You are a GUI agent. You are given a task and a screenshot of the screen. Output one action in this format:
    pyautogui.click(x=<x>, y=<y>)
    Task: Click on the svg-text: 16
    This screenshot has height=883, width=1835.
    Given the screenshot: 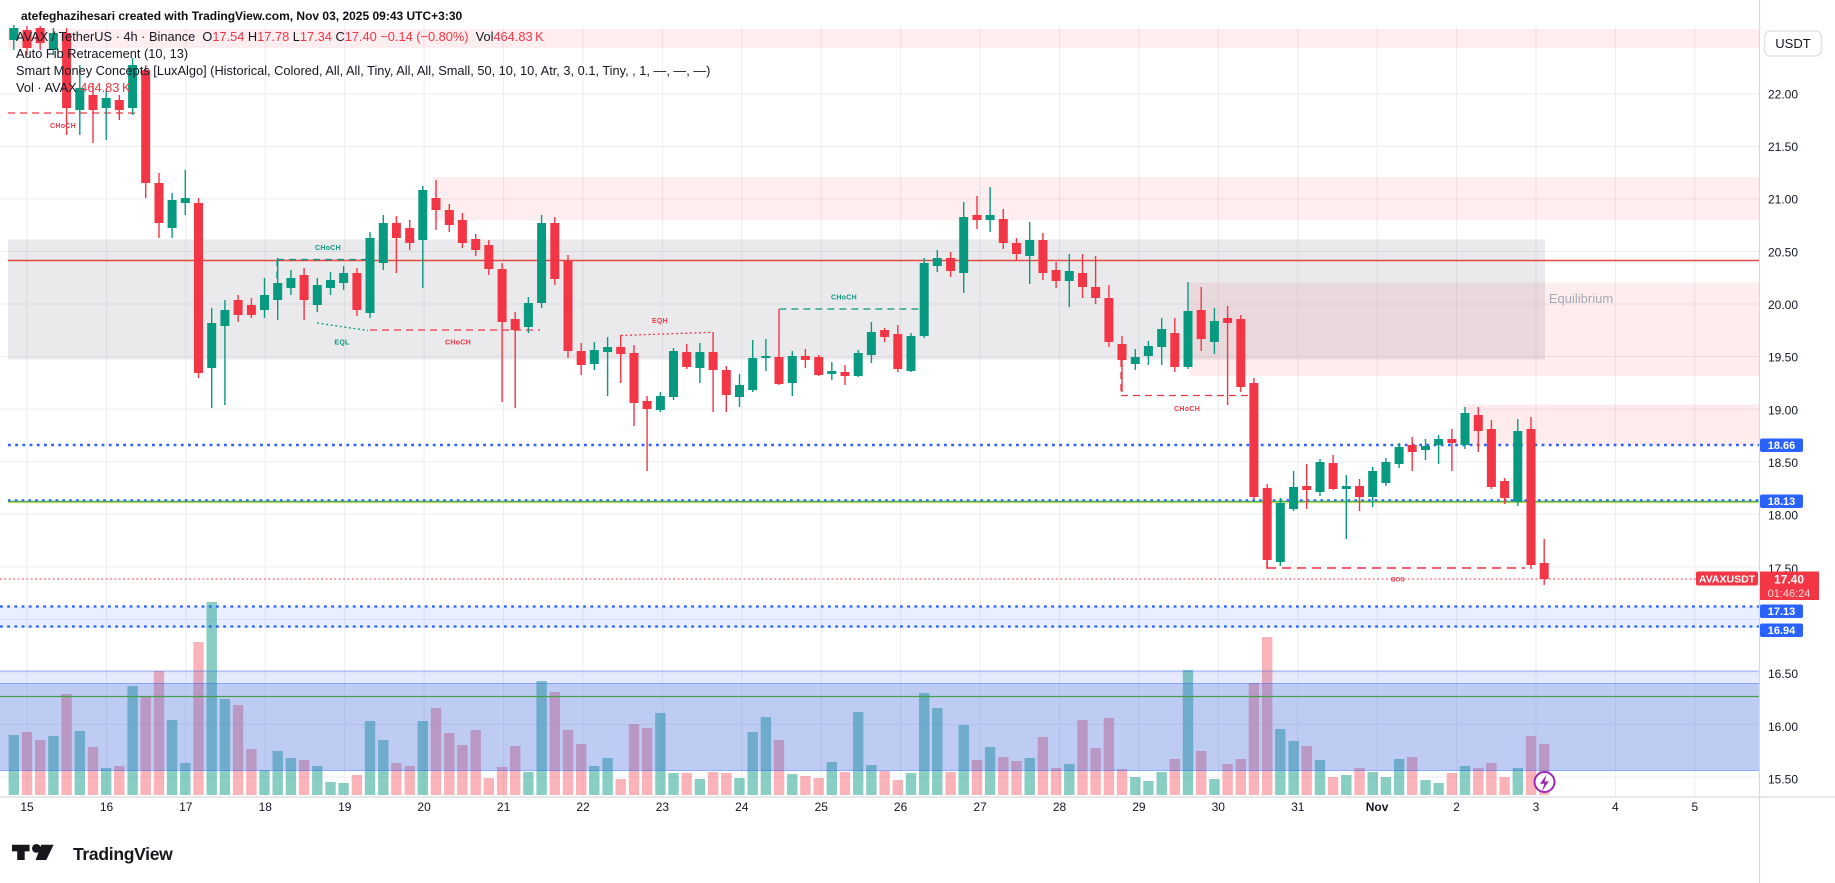 What is the action you would take?
    pyautogui.click(x=107, y=807)
    